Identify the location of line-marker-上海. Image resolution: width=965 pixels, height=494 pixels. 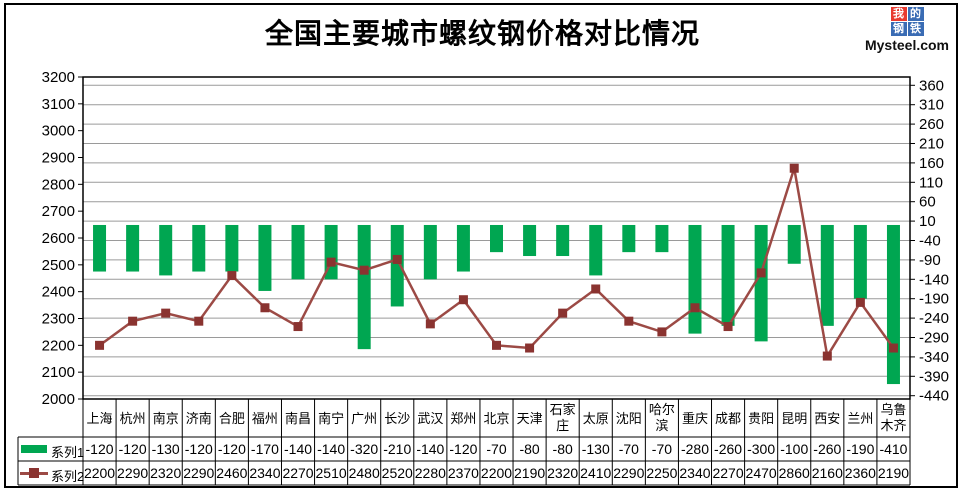
(100, 345).